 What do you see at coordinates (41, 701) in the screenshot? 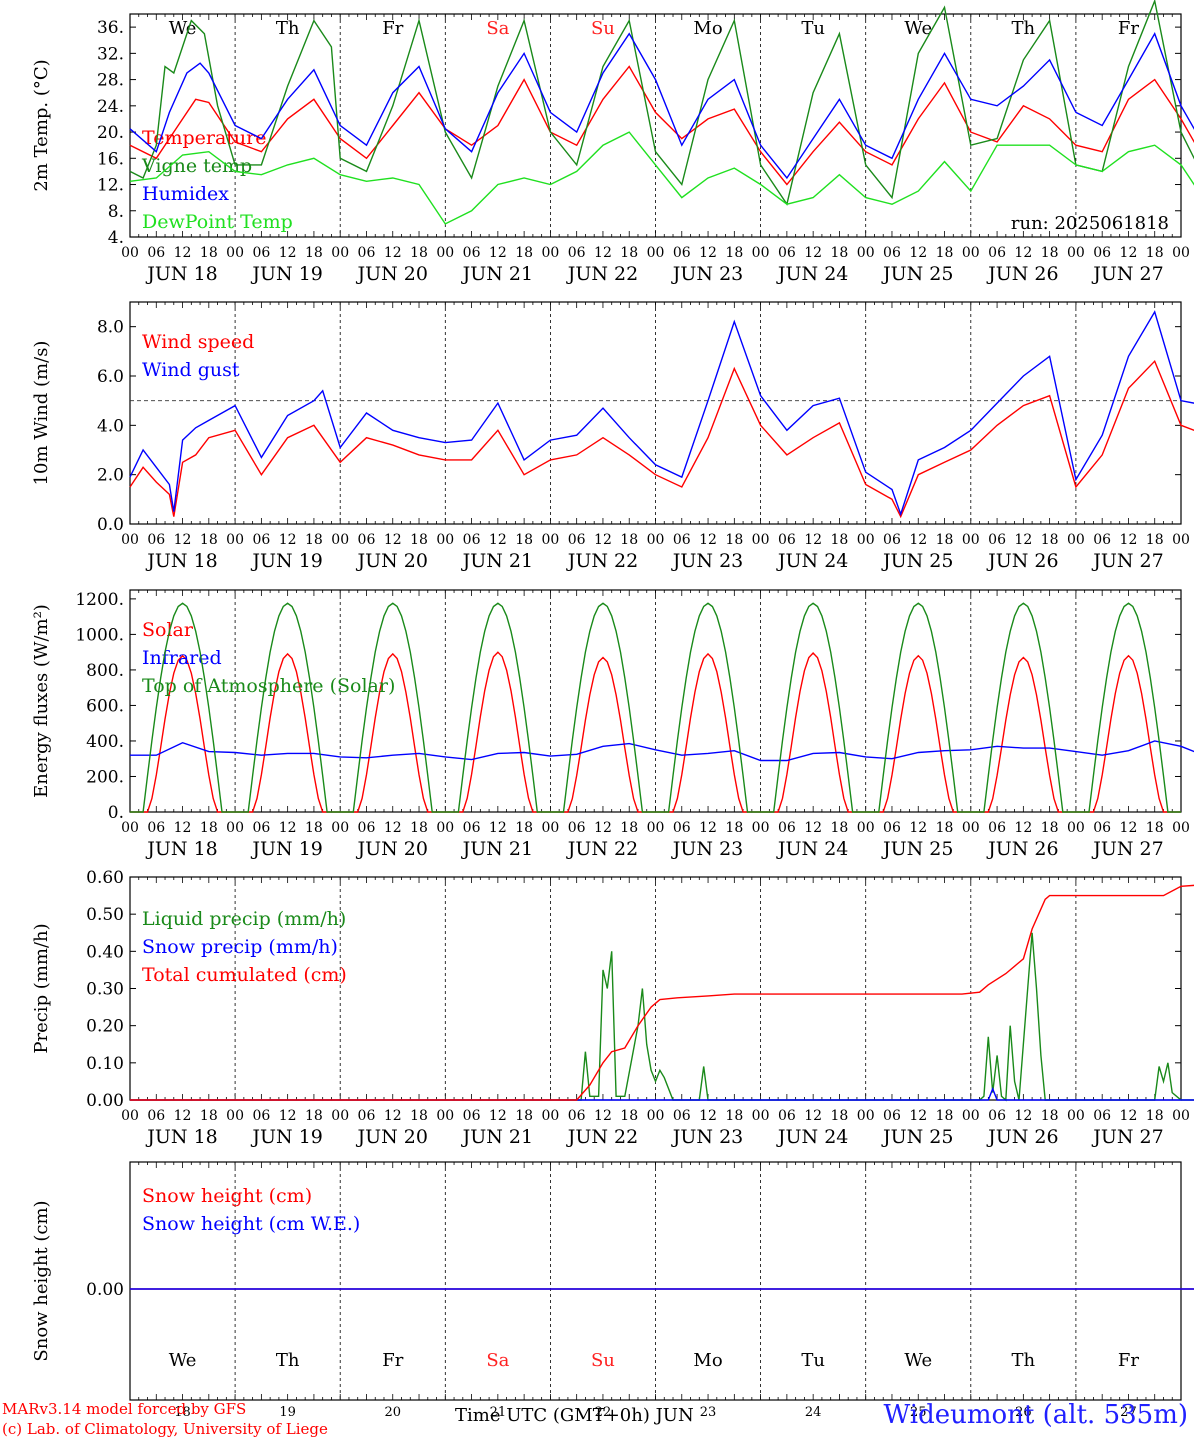
I see `energy-ylabel: Energy fluxes (W/m²)` at bounding box center [41, 701].